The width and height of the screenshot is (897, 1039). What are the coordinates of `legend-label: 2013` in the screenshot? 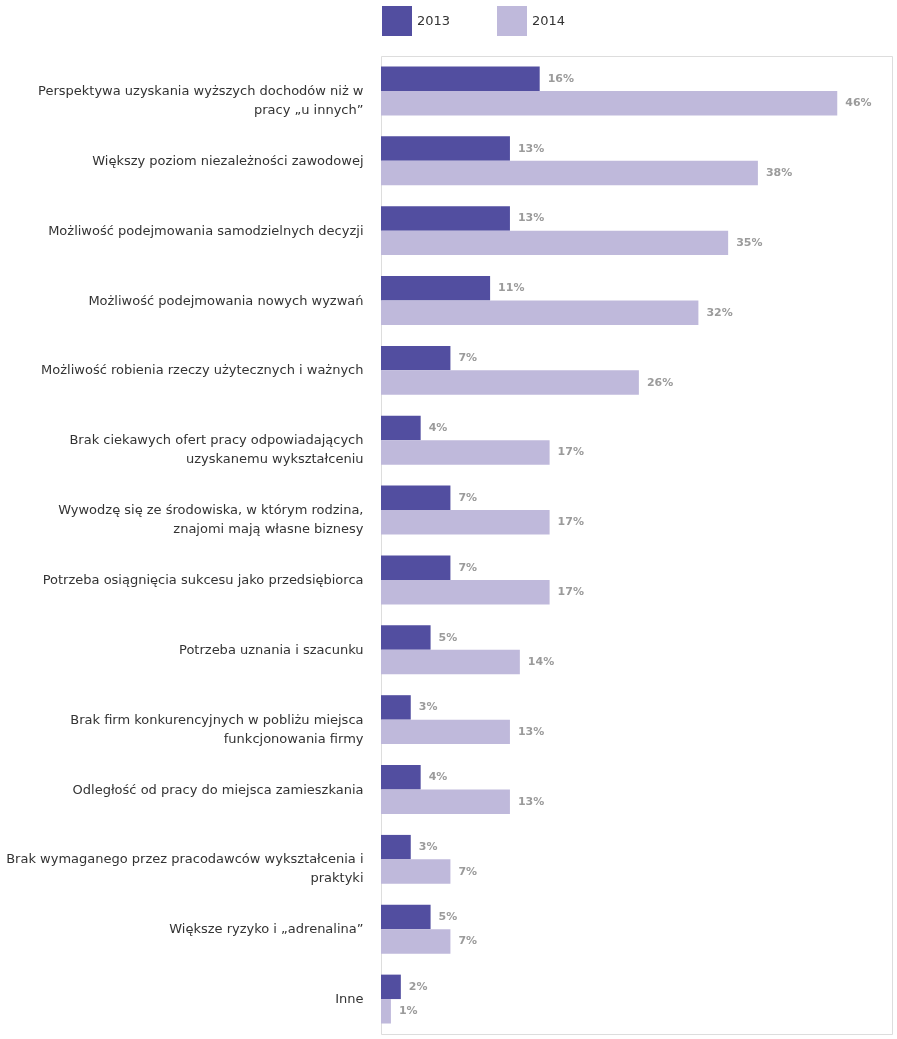 It's located at (434, 20).